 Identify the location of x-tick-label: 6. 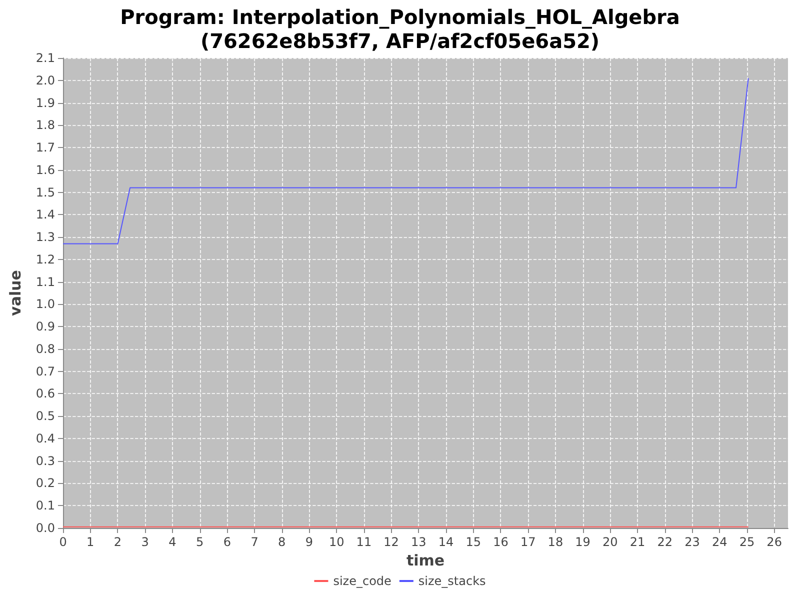
(227, 542).